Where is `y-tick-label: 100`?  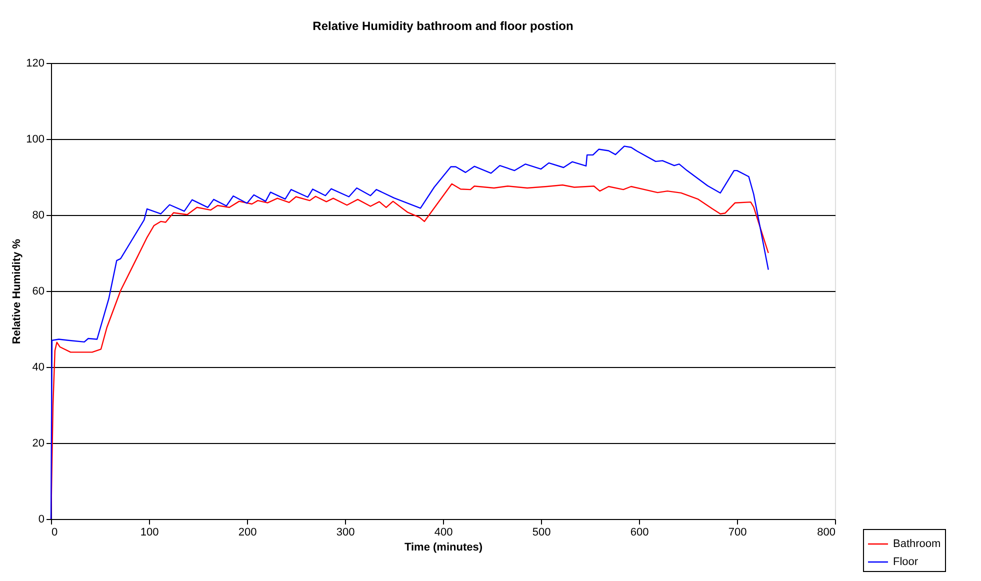 y-tick-label: 100 is located at coordinates (35, 140).